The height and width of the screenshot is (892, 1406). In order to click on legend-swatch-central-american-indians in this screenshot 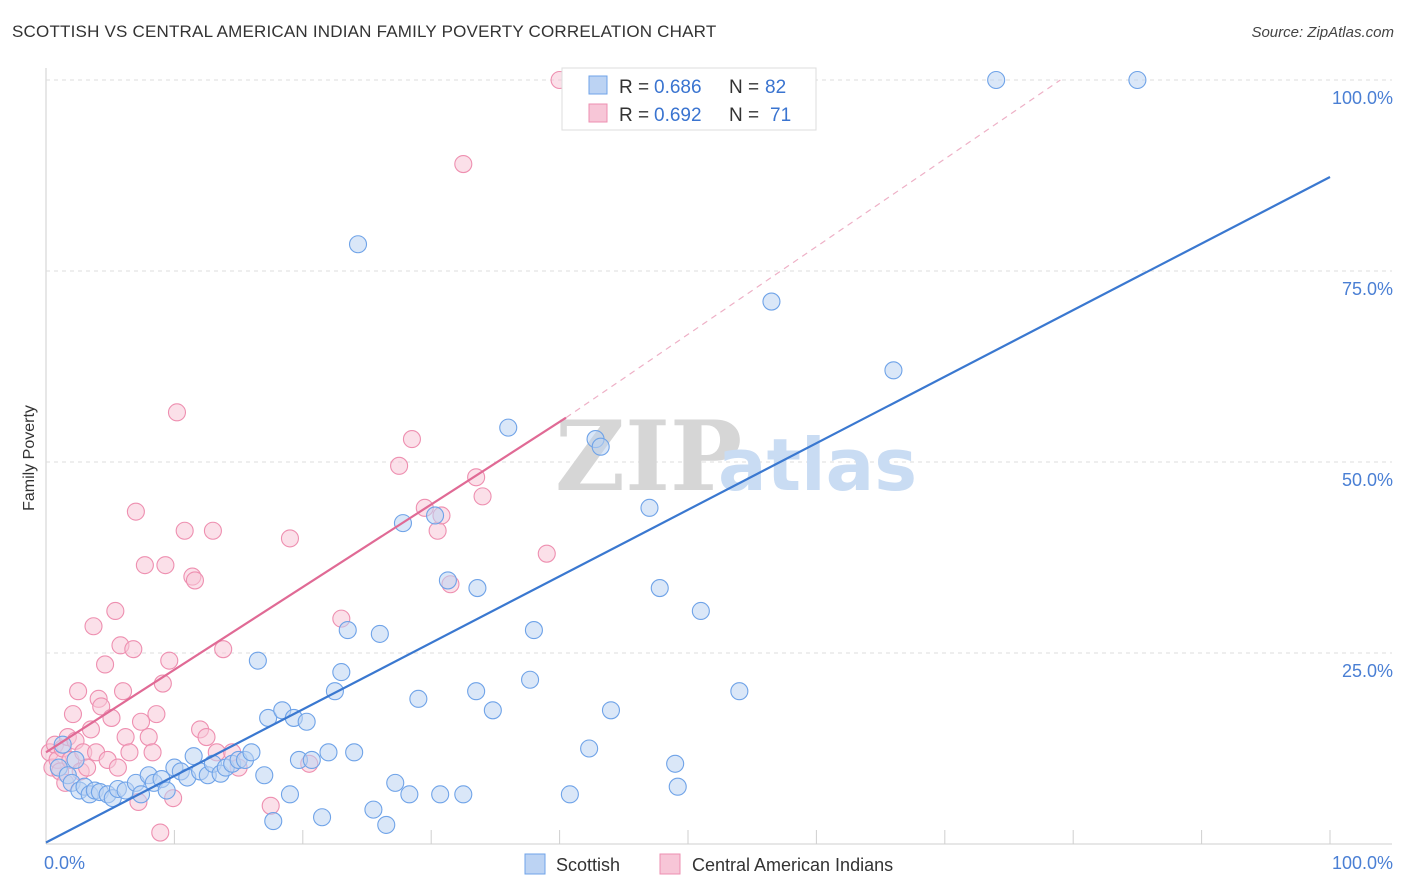, I will do `click(598, 113)`.